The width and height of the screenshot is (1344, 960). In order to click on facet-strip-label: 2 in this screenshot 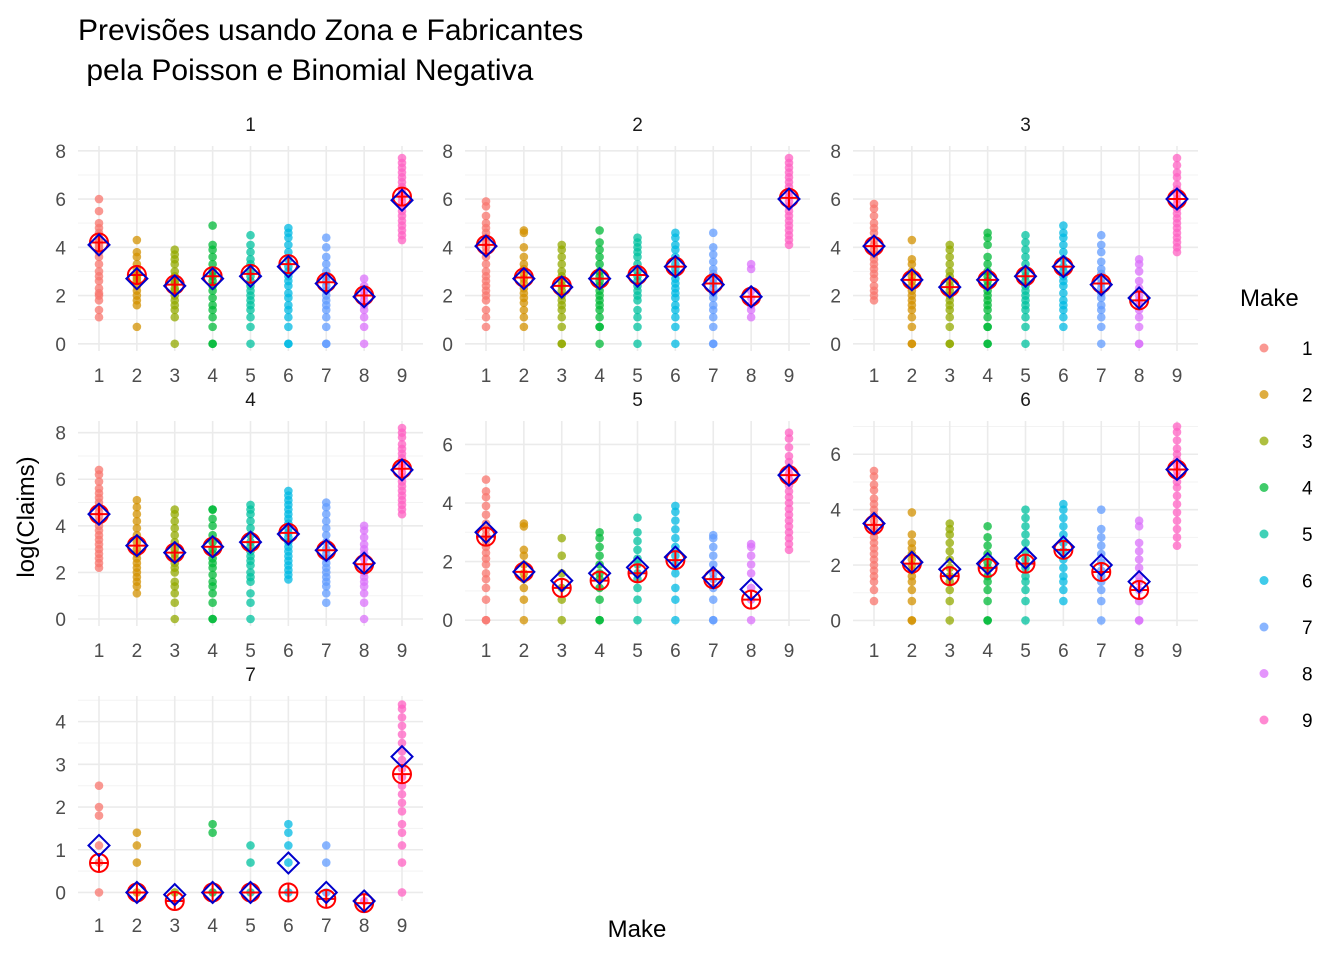, I will do `click(637, 125)`.